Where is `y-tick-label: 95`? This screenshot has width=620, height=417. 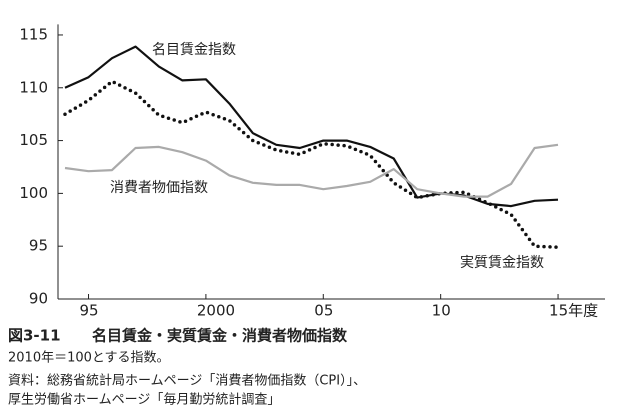 y-tick-label: 95 is located at coordinates (38, 246).